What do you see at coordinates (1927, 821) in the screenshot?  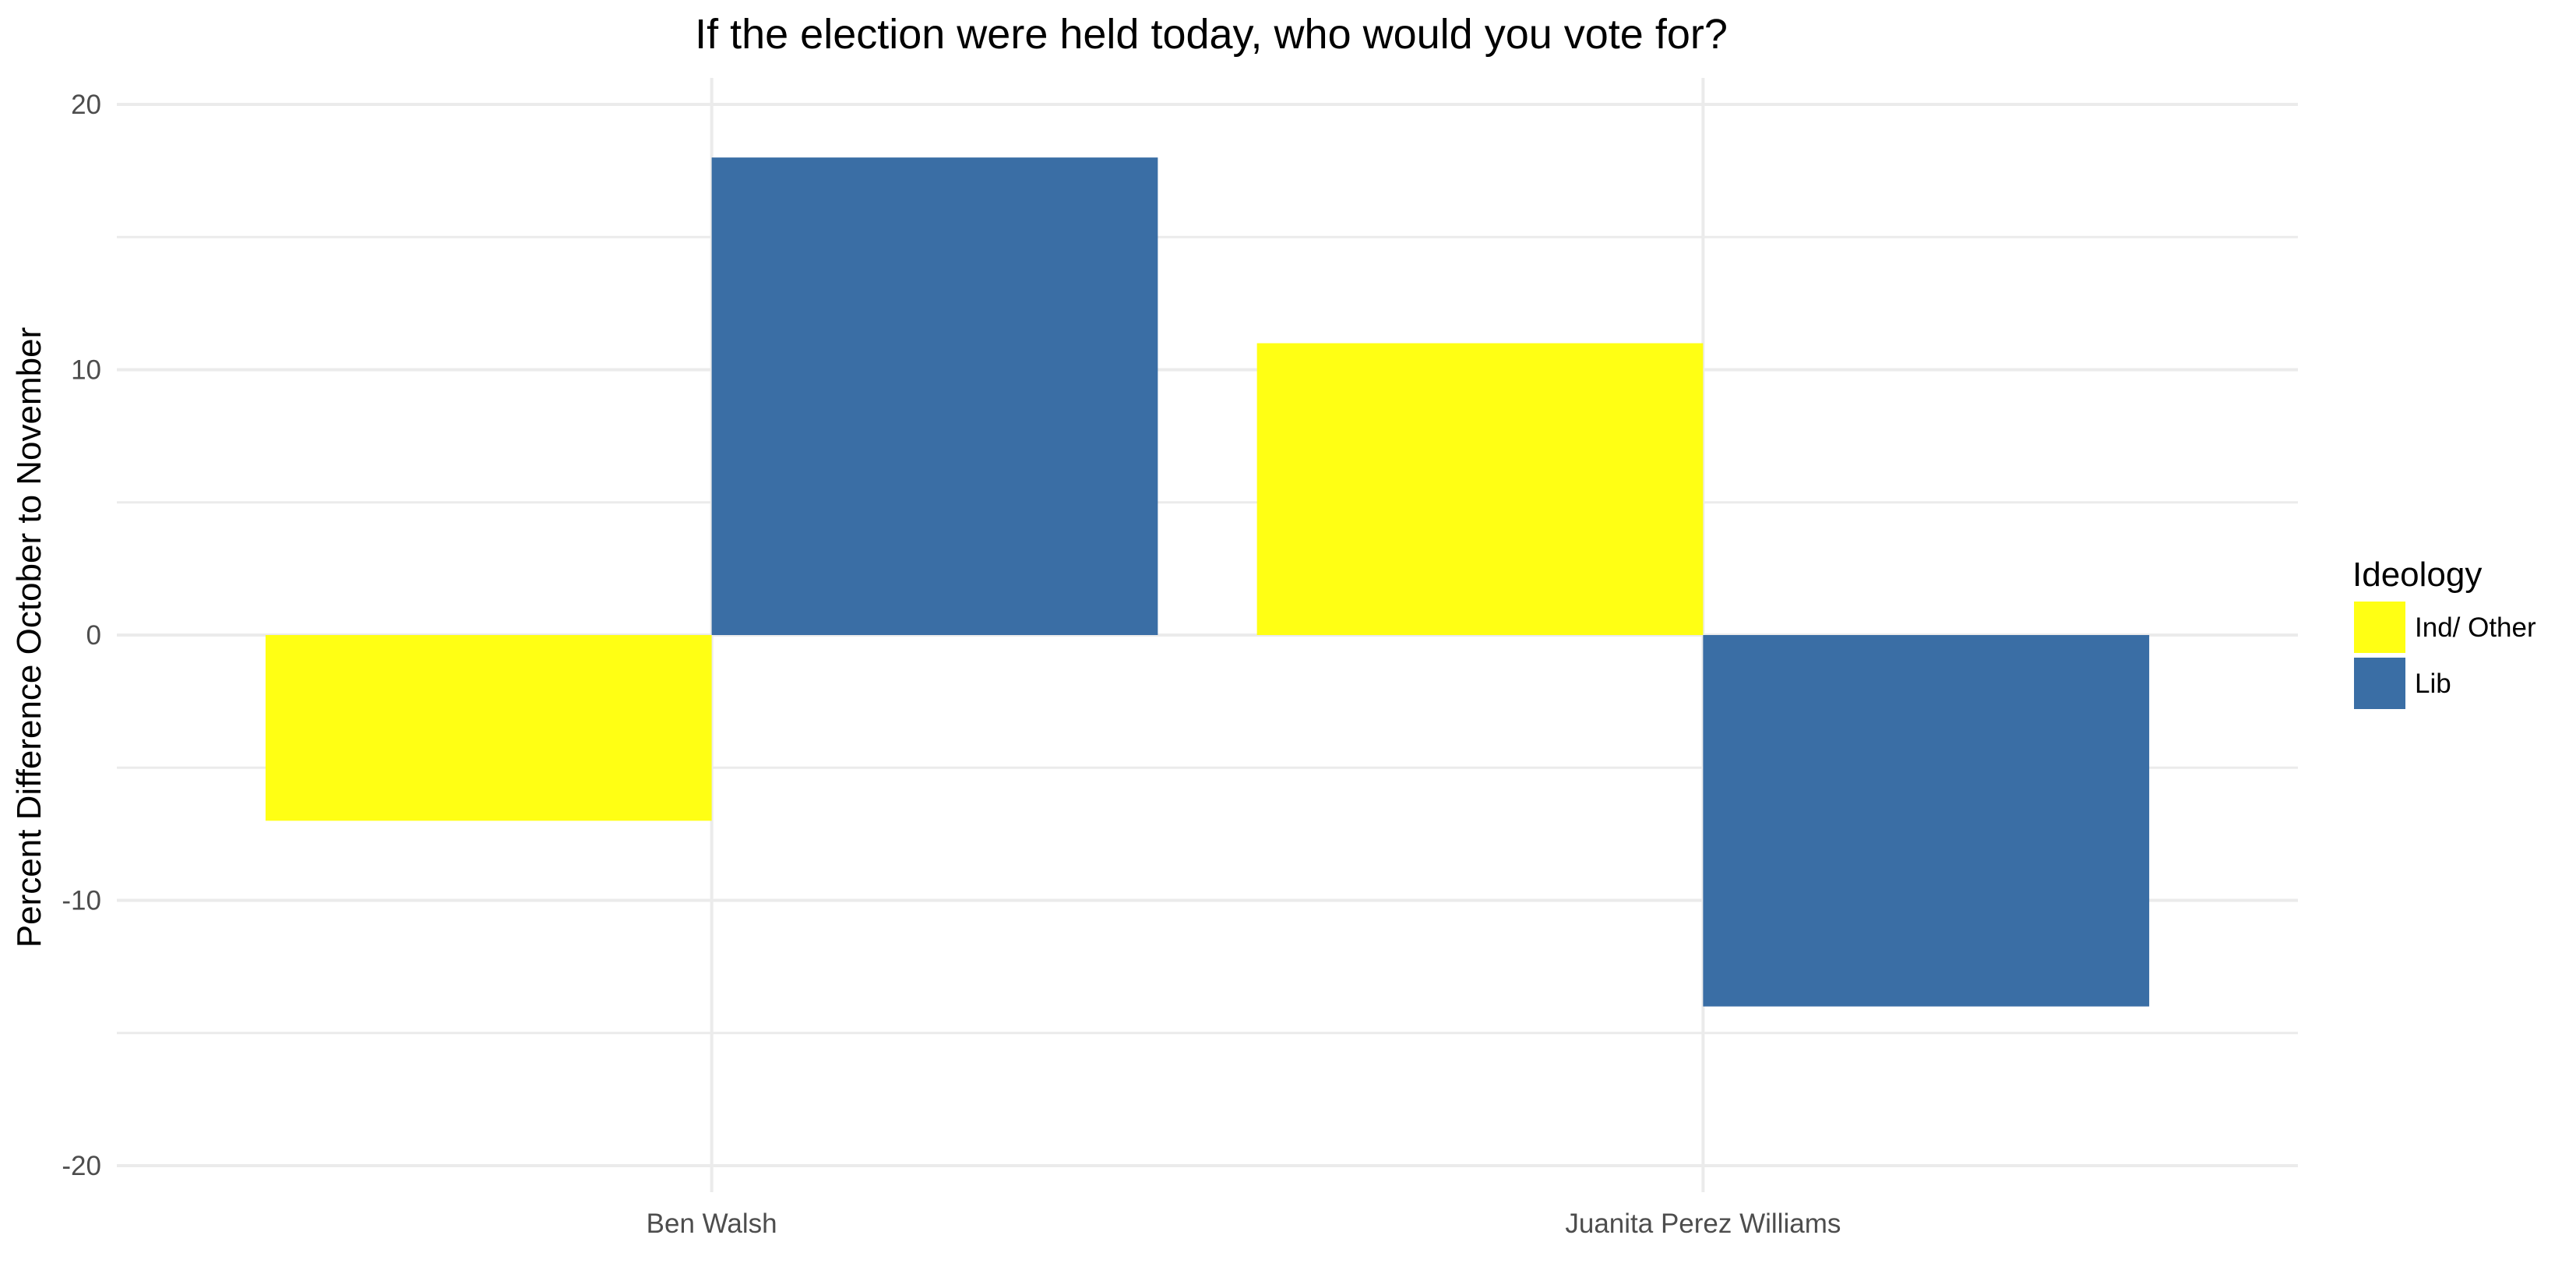 I see `bar-lib-juanita-perez-williams` at bounding box center [1927, 821].